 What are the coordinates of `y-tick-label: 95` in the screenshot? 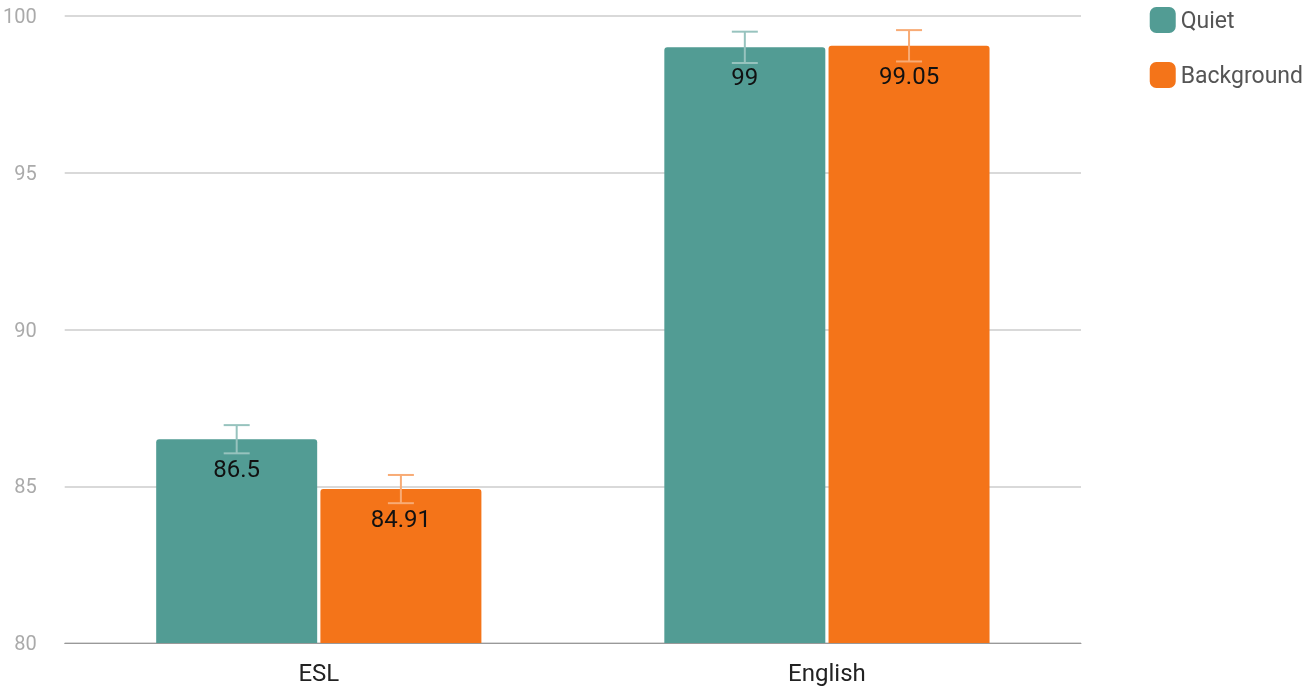 It's located at (25, 172).